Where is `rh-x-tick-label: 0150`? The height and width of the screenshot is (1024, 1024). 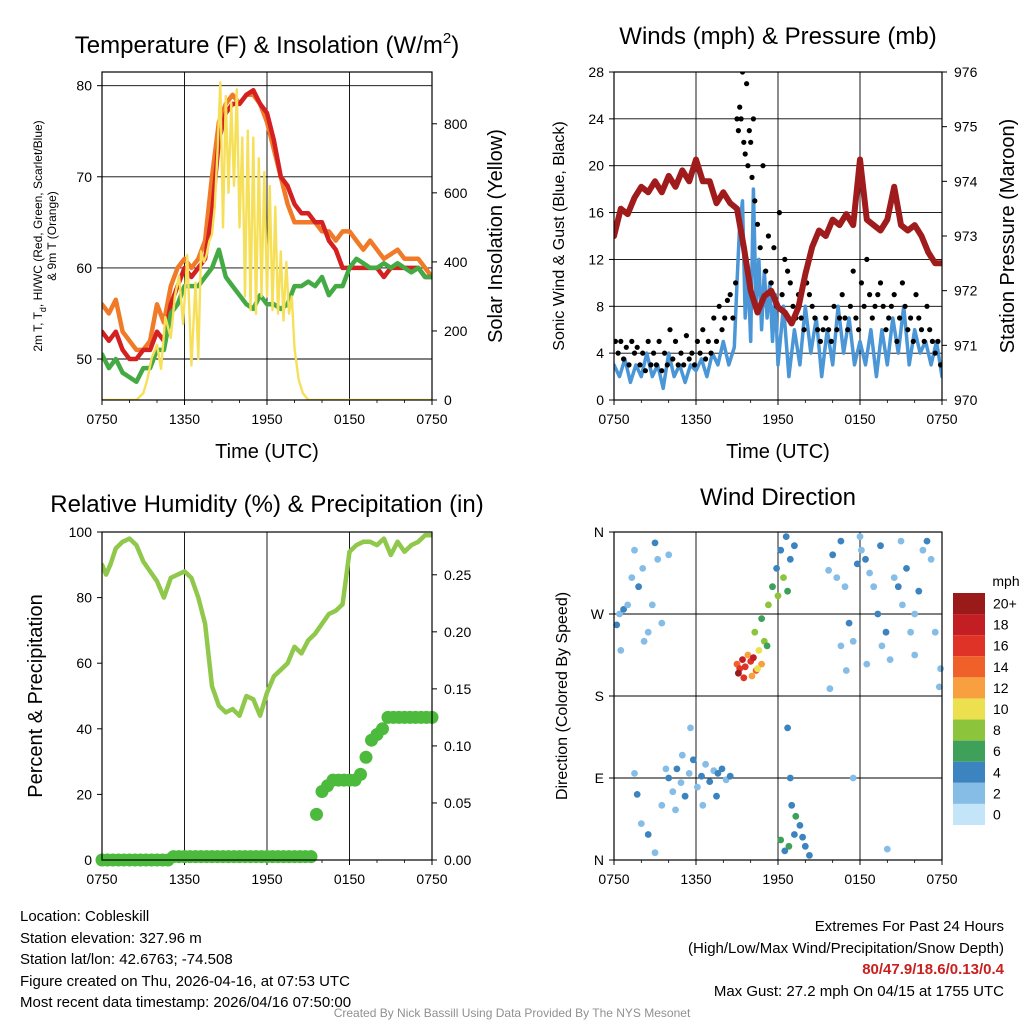
rh-x-tick-label: 0150 is located at coordinates (349, 879).